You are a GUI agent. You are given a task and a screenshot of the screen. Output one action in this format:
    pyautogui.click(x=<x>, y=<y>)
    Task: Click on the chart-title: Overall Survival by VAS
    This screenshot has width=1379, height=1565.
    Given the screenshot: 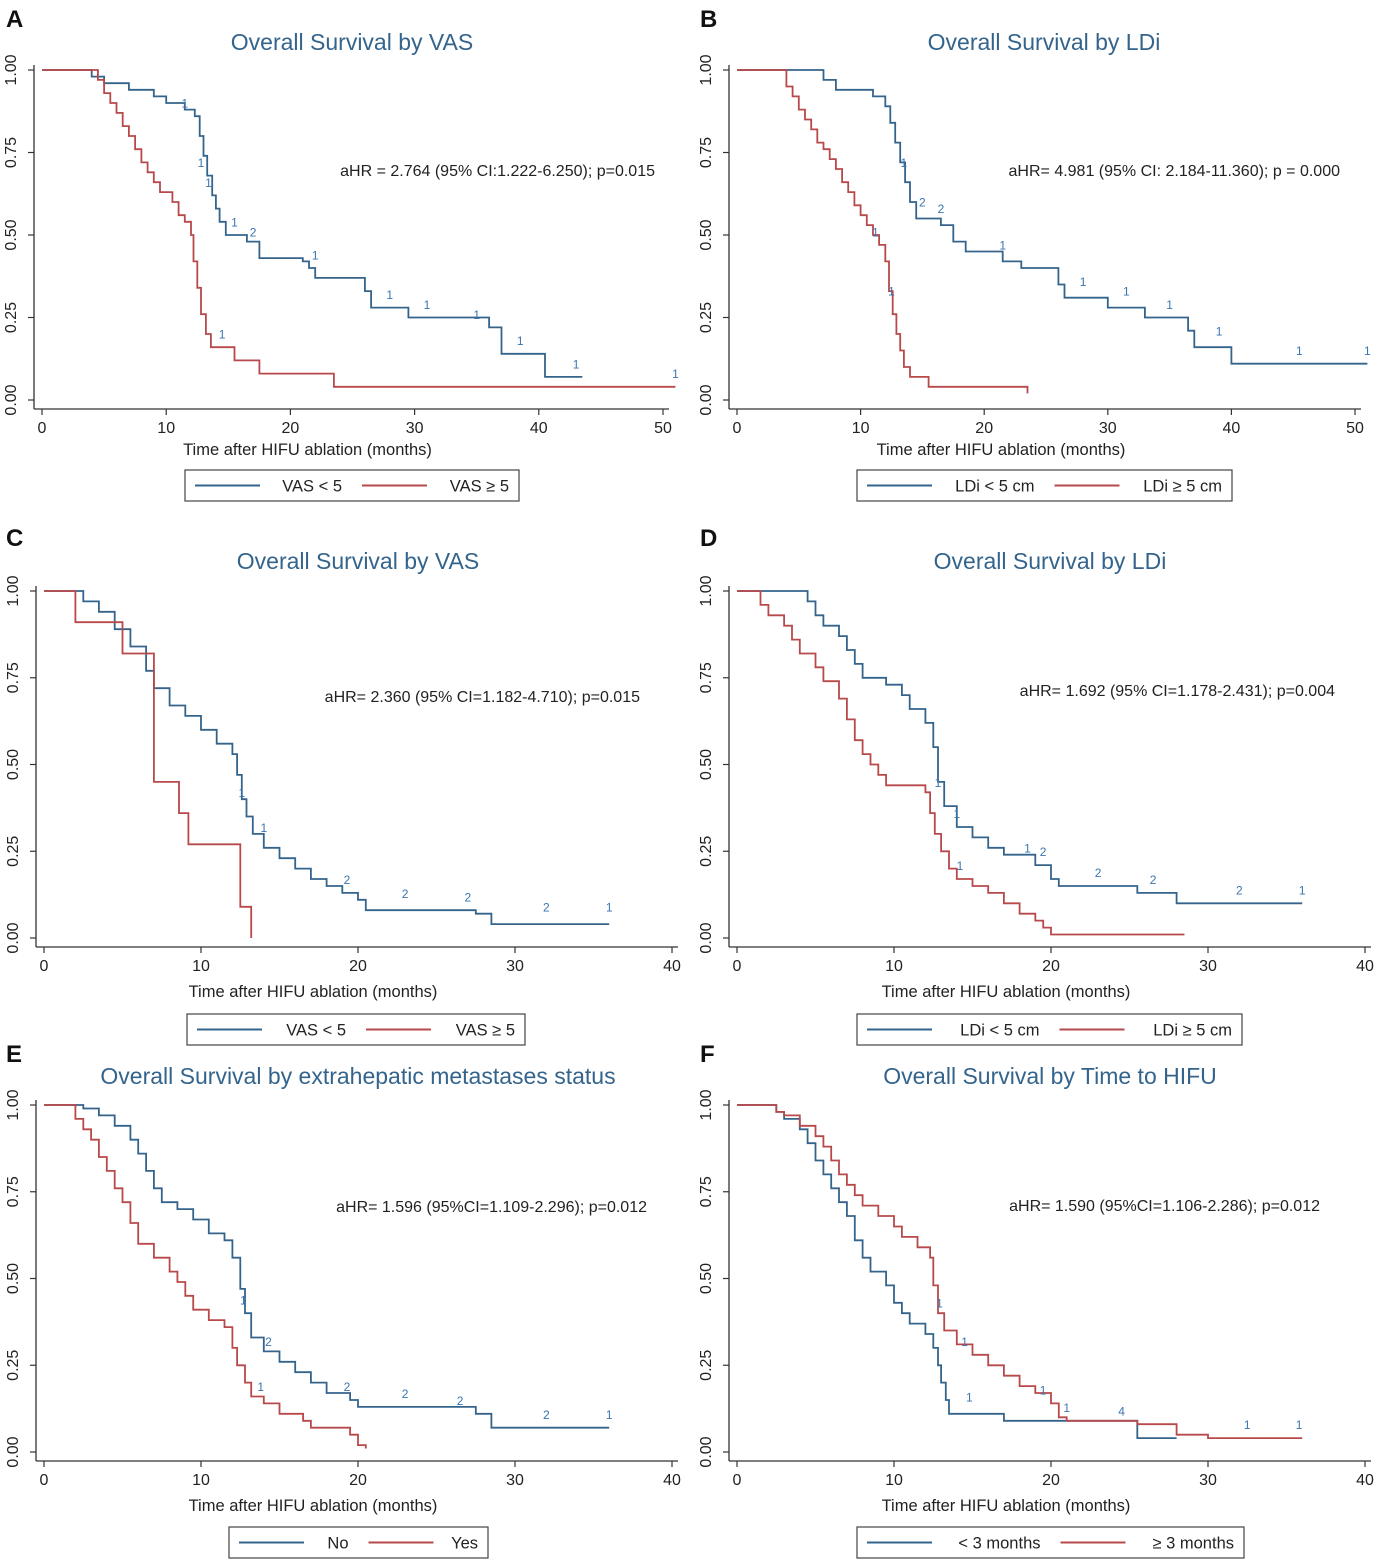 What is the action you would take?
    pyautogui.click(x=358, y=561)
    